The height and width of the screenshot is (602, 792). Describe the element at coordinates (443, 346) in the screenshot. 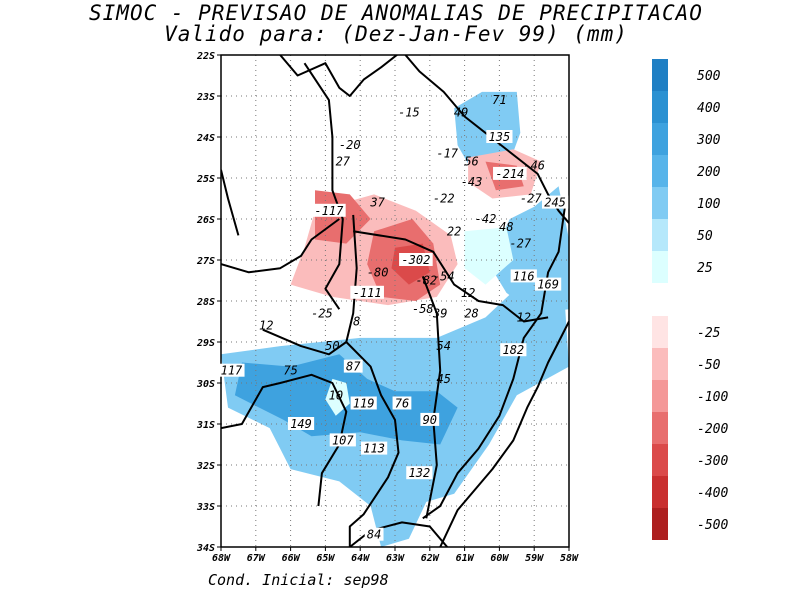

I see `value-label: 54` at that location.